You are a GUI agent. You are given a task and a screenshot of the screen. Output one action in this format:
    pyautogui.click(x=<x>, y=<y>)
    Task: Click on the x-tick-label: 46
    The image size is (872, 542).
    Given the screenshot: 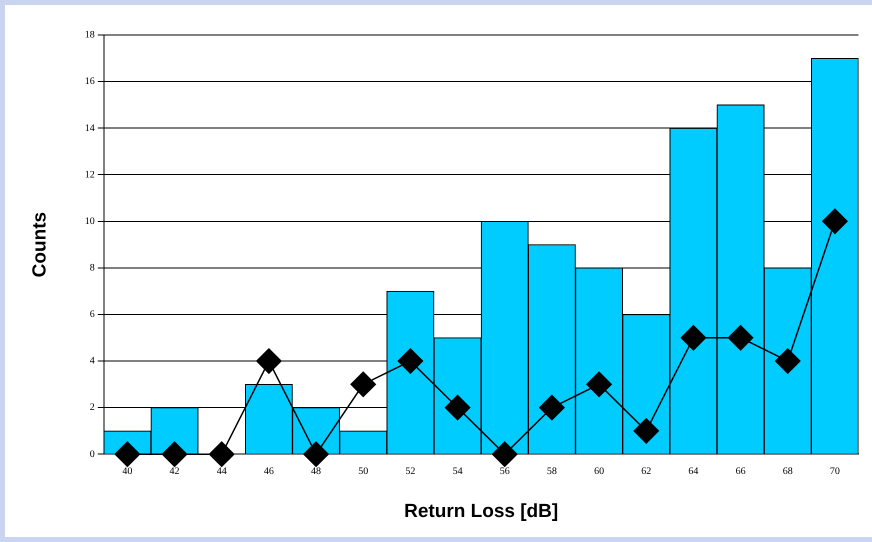 What is the action you would take?
    pyautogui.click(x=269, y=471)
    